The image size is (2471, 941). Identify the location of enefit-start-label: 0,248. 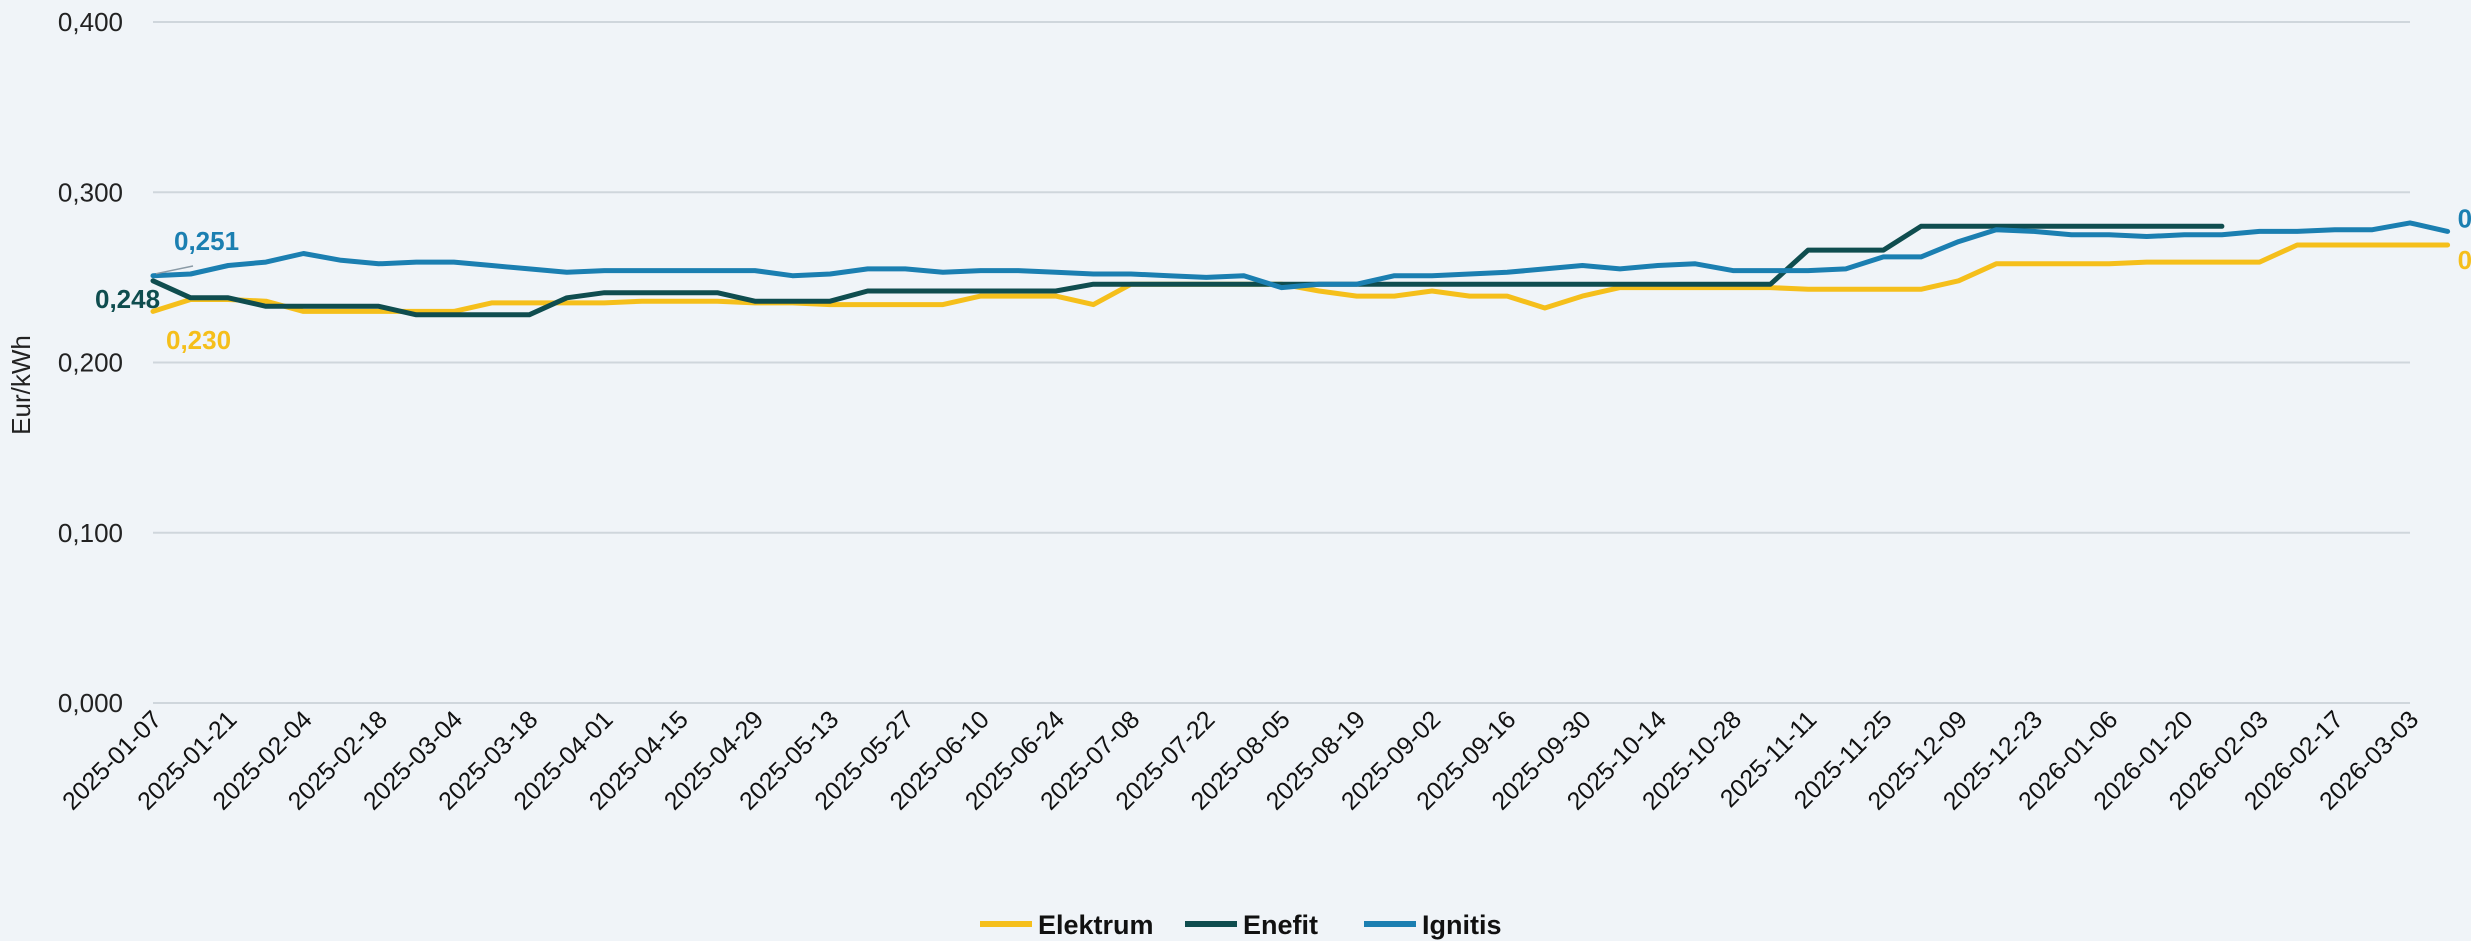
(127, 299).